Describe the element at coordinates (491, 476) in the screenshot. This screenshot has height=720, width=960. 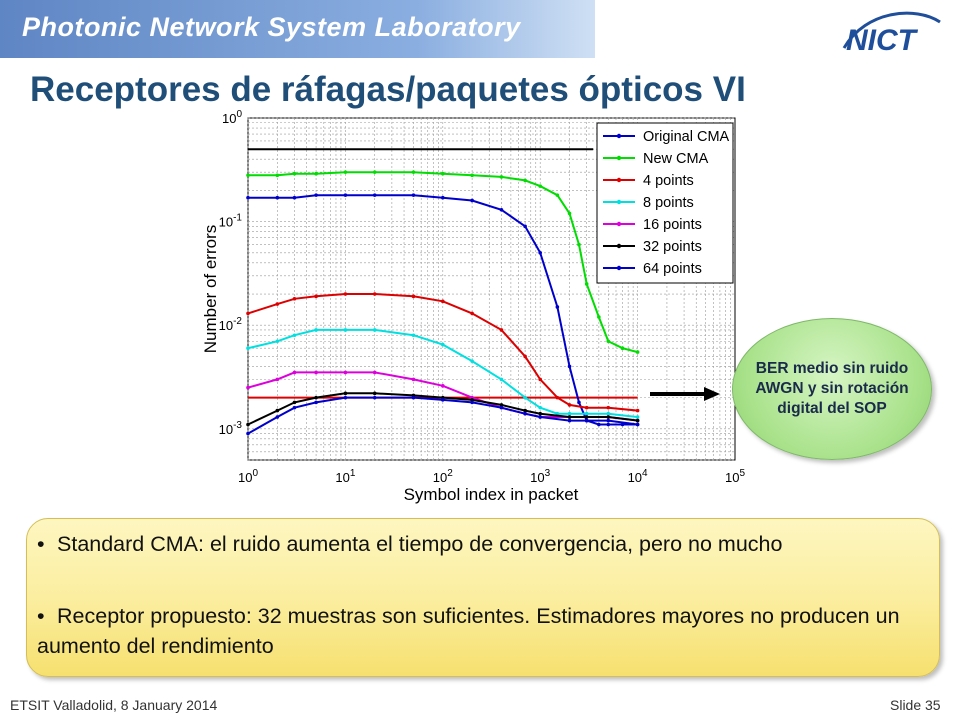
I see `x-tick-labels: 10⁰ 10¹ 10² 10³ 10⁴ 10⁵` at that location.